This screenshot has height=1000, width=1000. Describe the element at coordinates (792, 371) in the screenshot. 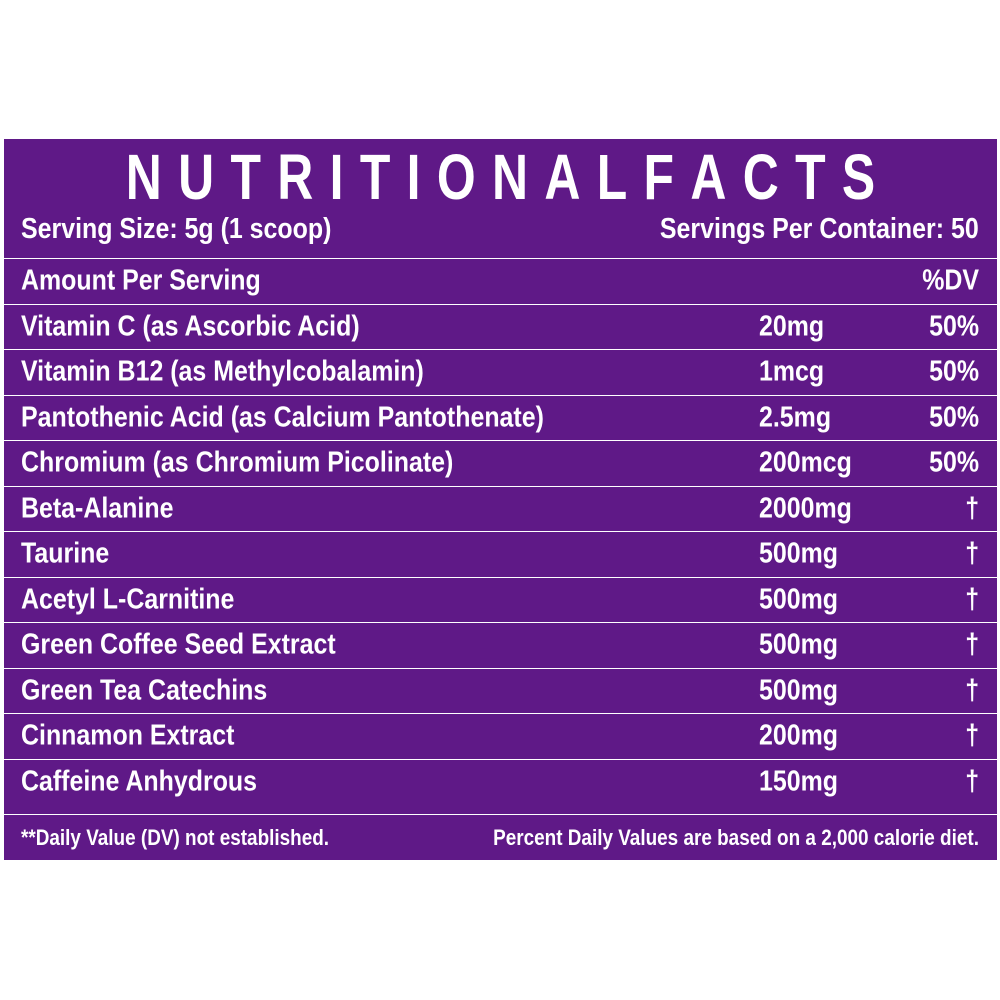

I see `nutrient-amount: 1mcg` at that location.